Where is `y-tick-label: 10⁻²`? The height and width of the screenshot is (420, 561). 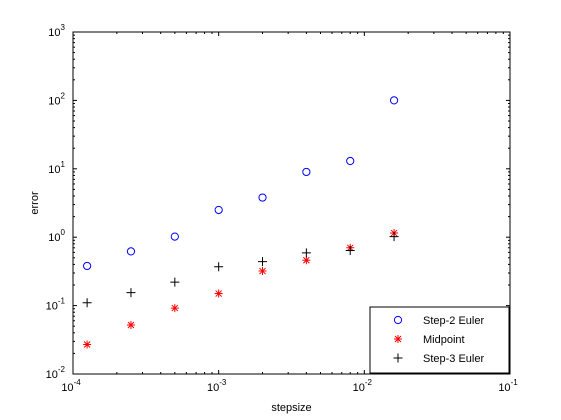 y-tick-label: 10⁻² is located at coordinates (56, 373).